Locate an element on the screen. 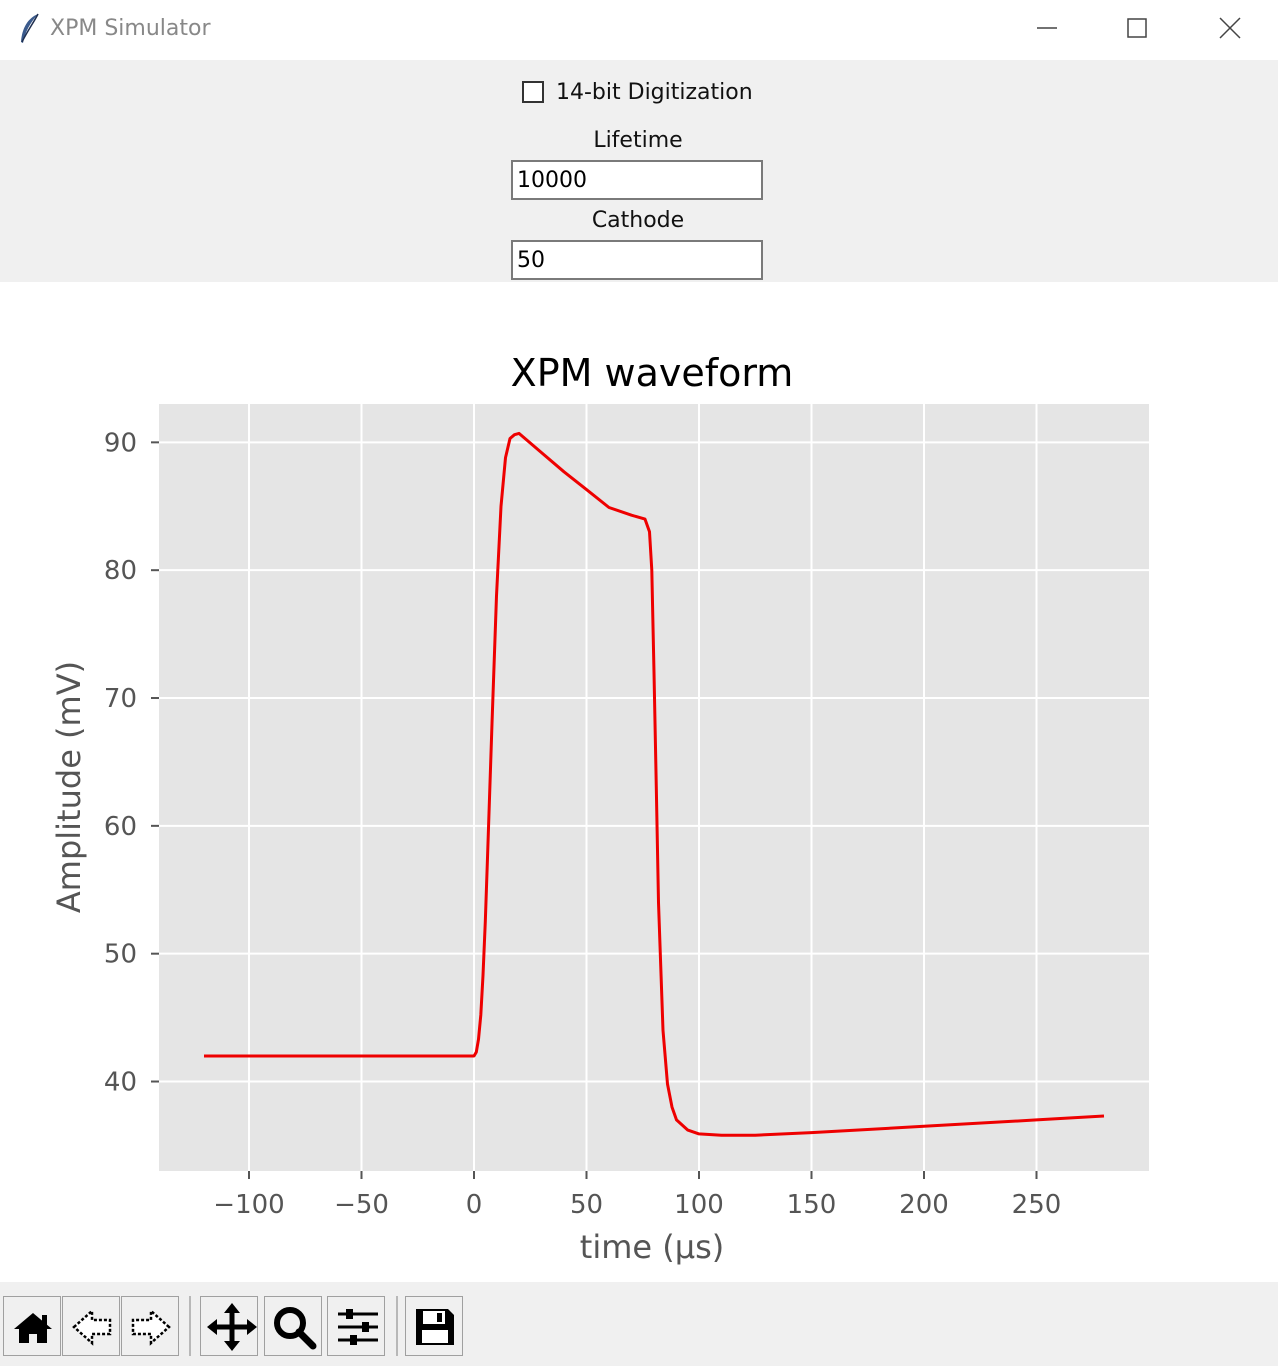 Image resolution: width=1278 pixels, height=1366 pixels. home-icon is located at coordinates (33, 1328).